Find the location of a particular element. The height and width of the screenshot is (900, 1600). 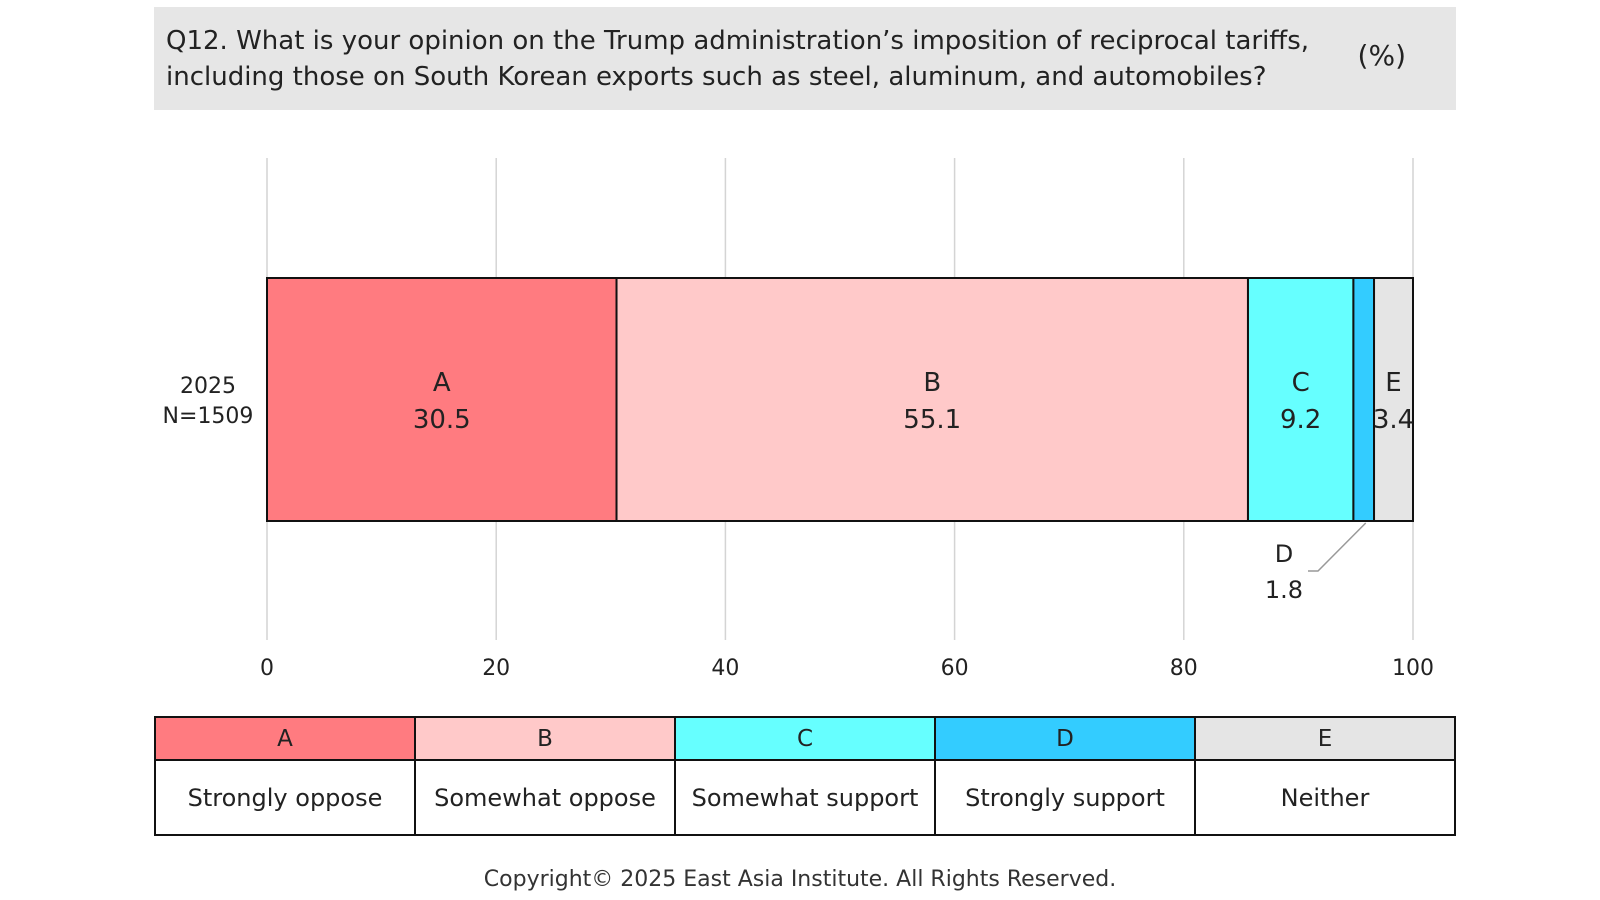

legend-label-a: Strongly oppose is located at coordinates (285, 797).